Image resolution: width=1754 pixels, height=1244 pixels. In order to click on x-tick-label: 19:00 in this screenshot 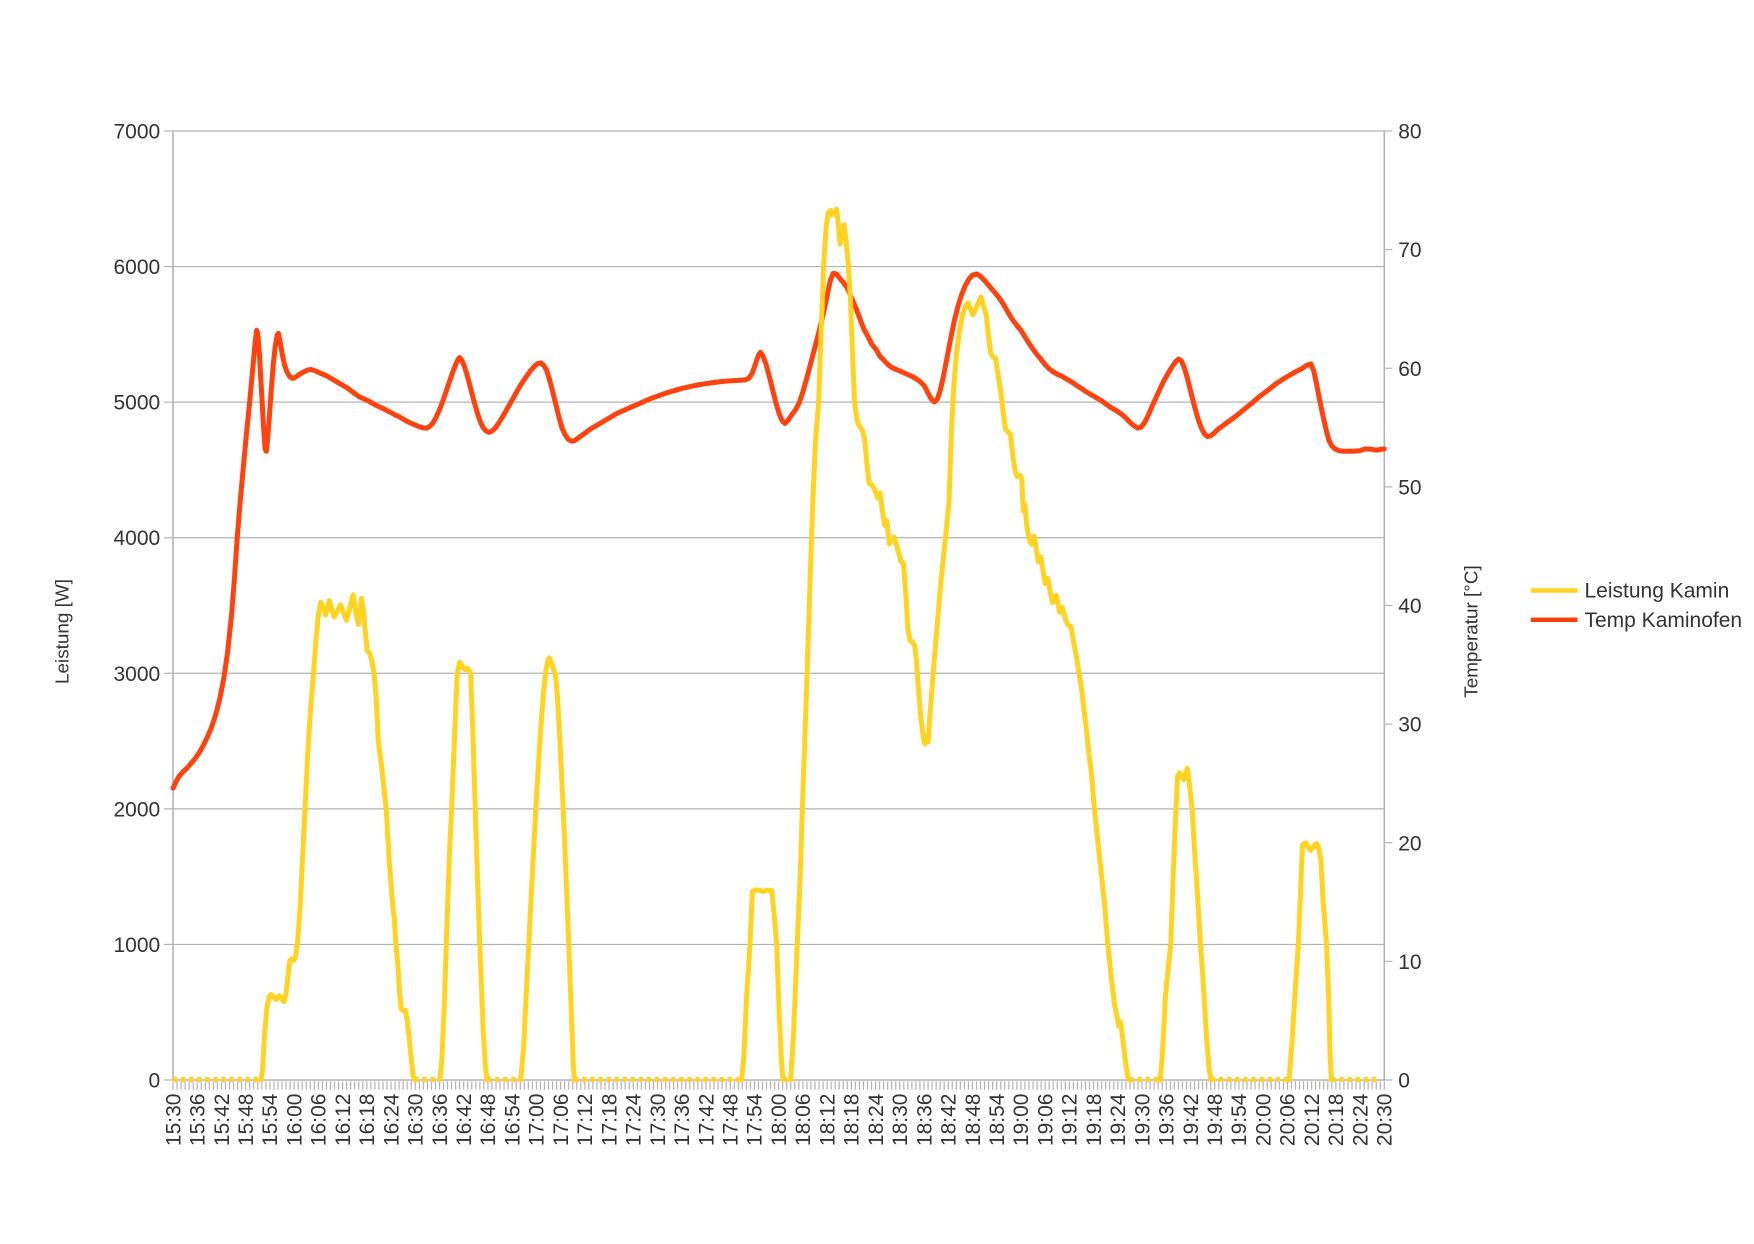, I will do `click(1021, 1120)`.